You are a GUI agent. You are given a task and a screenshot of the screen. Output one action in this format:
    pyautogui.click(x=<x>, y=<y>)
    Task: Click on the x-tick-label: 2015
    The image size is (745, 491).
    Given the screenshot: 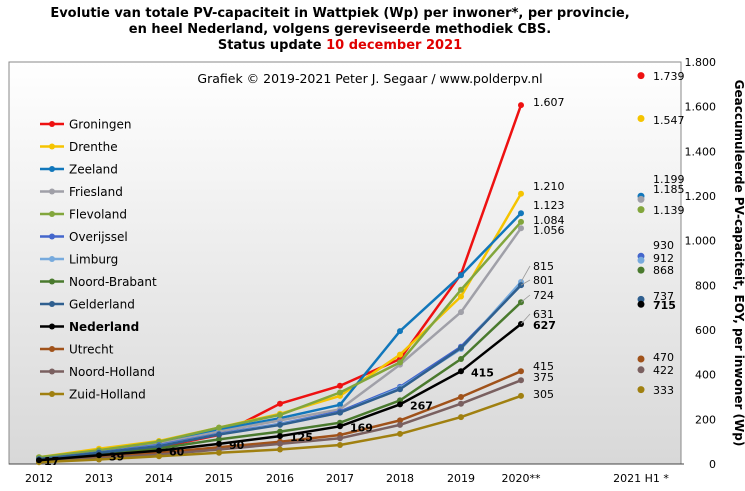 What is the action you would take?
    pyautogui.click(x=219, y=478)
    